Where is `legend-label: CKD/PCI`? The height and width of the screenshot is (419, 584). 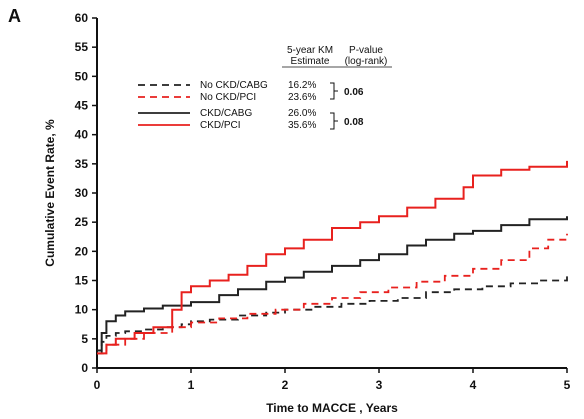 legend-label: CKD/PCI is located at coordinates (220, 125).